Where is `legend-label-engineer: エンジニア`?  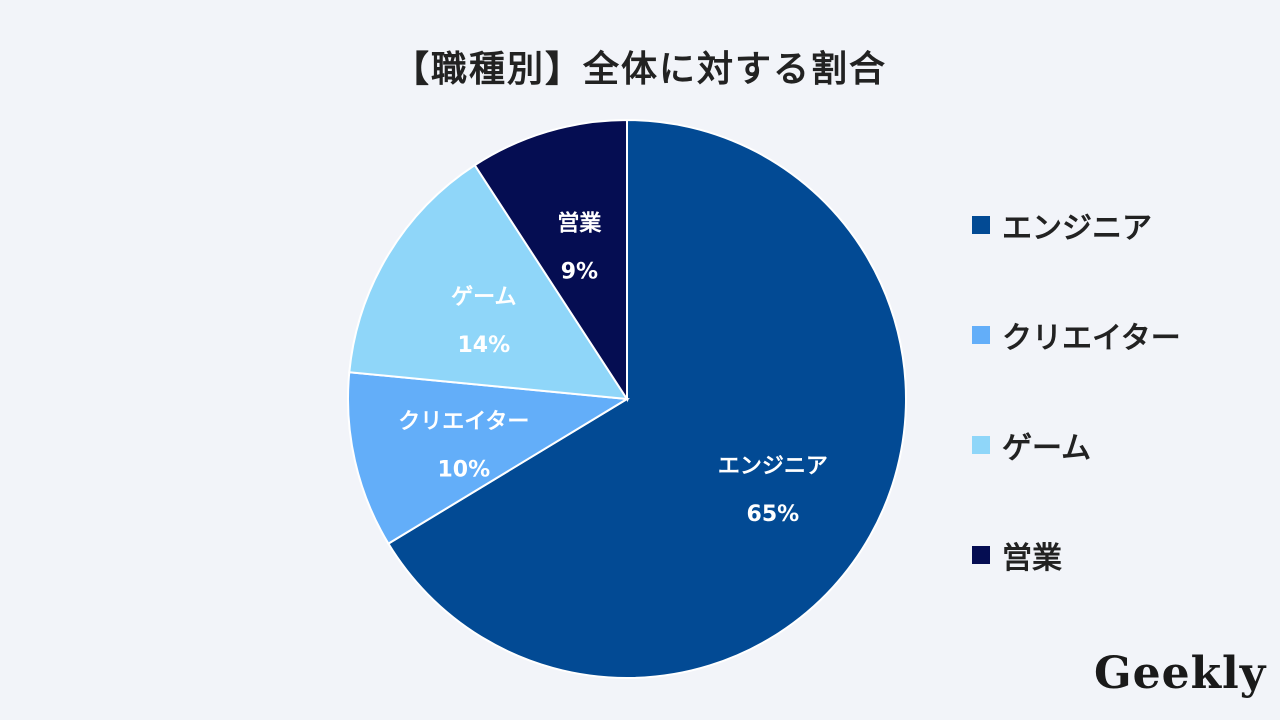 legend-label-engineer: エンジニア is located at coordinates (1077, 228).